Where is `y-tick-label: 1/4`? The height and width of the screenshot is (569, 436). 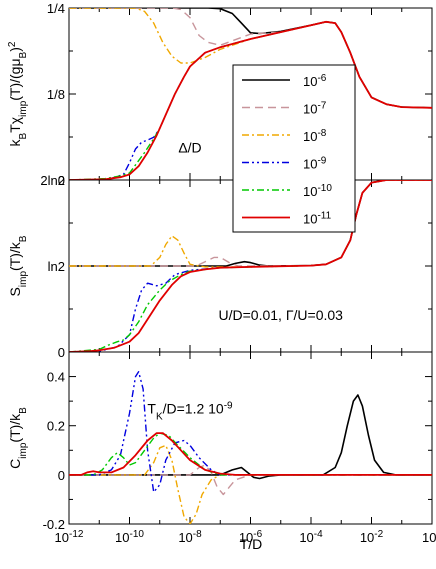 y-tick-label: 1/4 is located at coordinates (56, 8).